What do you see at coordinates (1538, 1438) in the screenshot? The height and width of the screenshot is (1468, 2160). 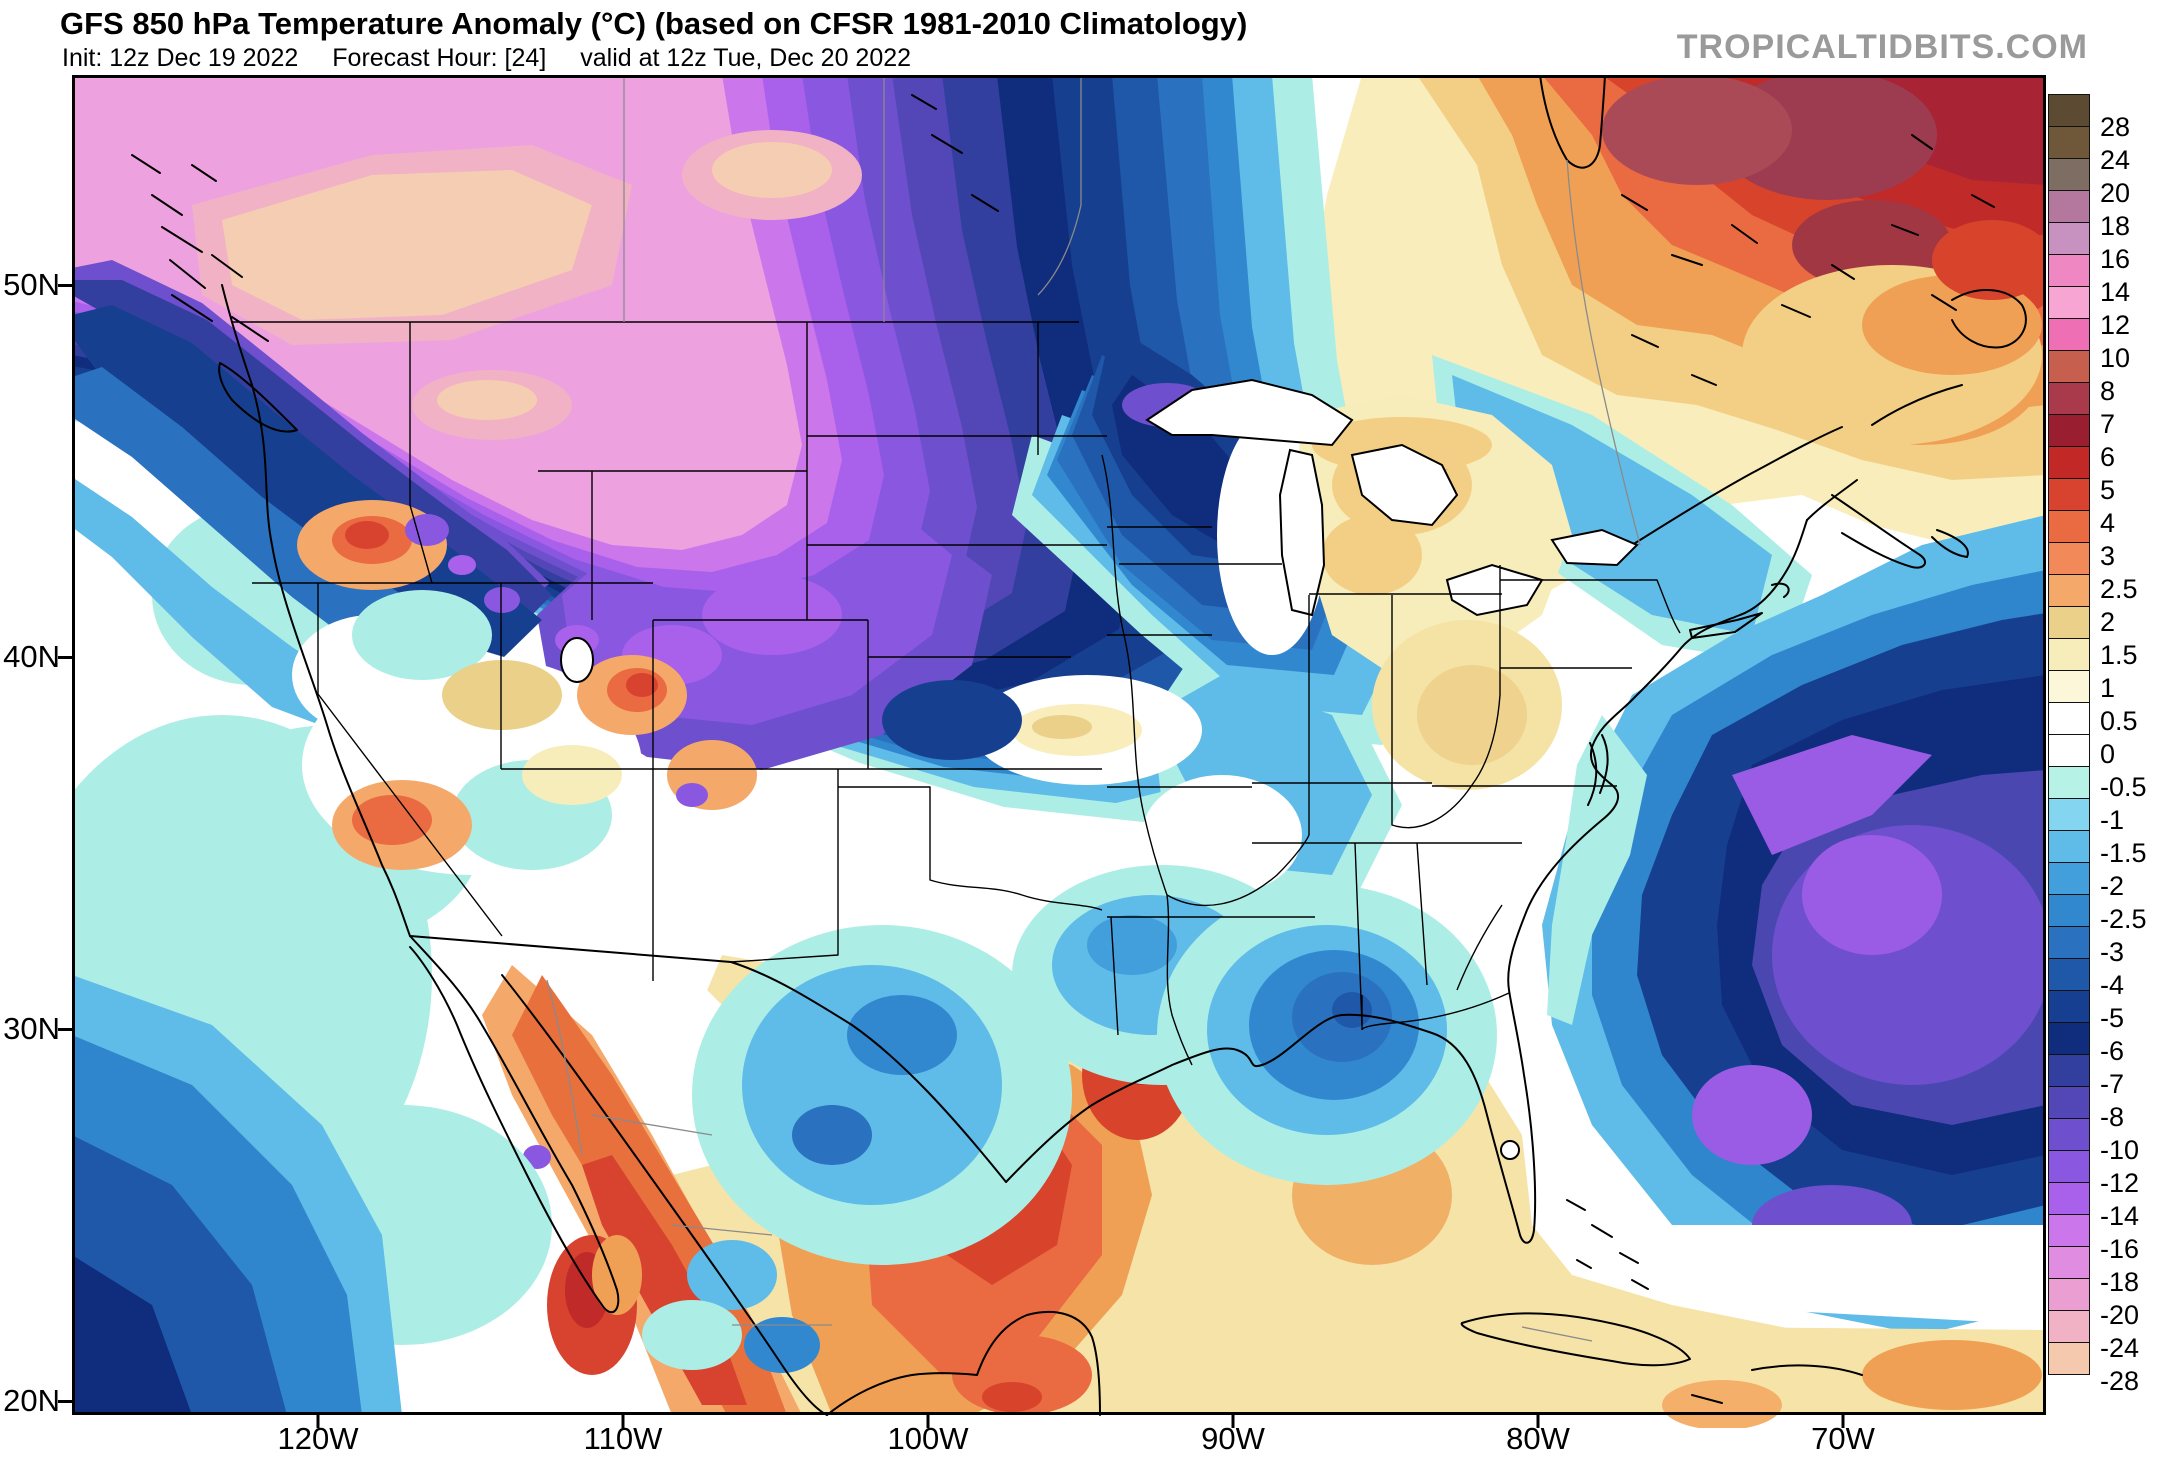 I see `lon-label: 80W` at bounding box center [1538, 1438].